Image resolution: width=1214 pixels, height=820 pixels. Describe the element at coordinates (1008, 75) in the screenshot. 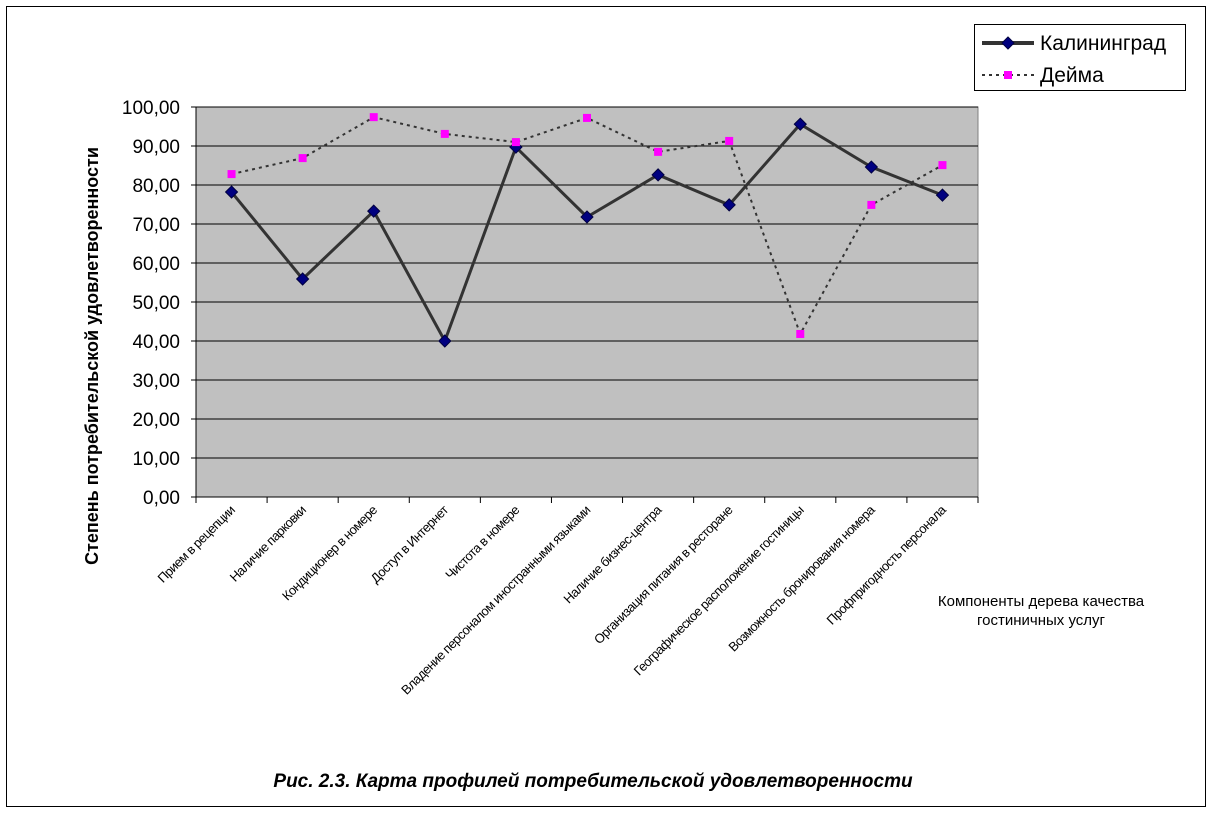

I see `legend-marker-deima` at that location.